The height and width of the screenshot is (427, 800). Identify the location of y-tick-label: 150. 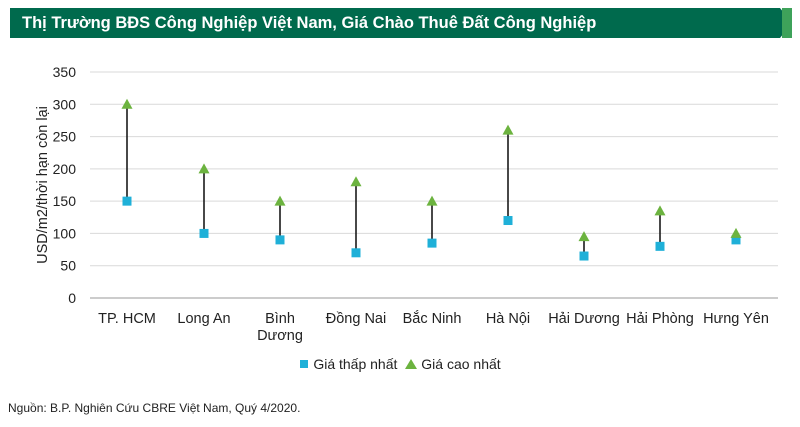
(65, 201).